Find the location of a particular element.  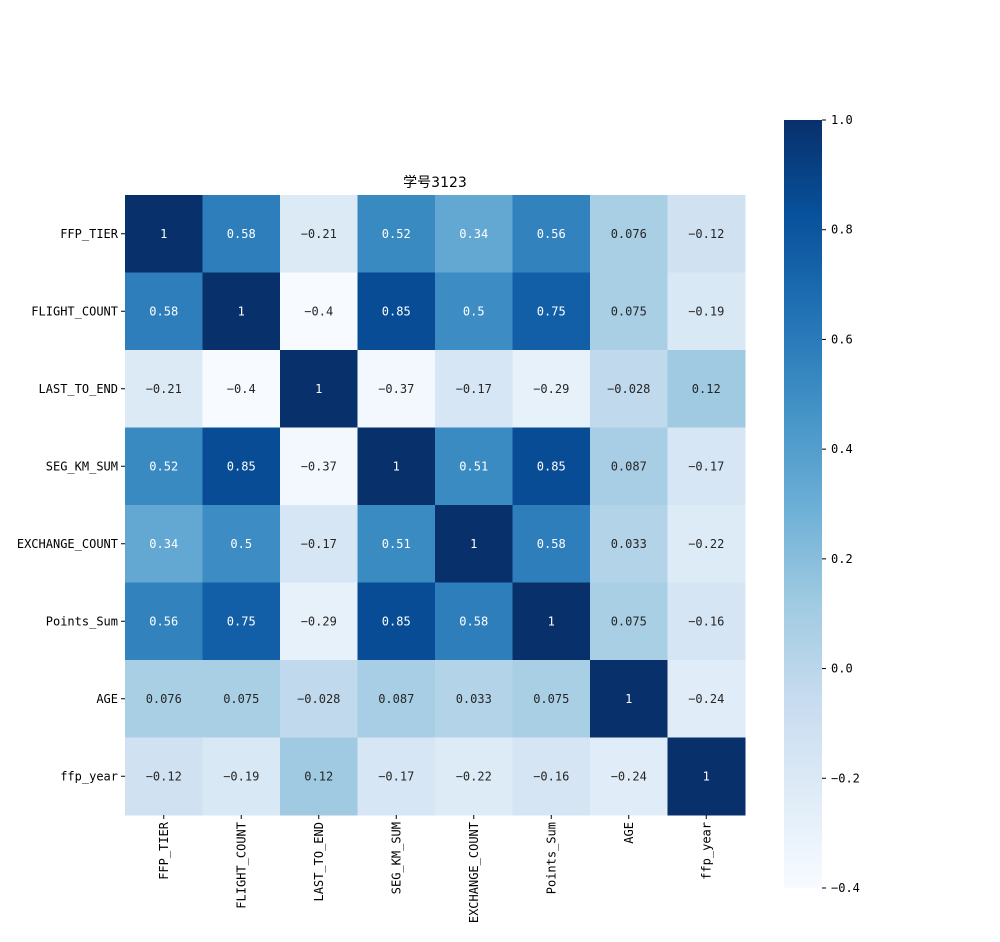

cell-value-label: 0.34 is located at coordinates (163, 544).